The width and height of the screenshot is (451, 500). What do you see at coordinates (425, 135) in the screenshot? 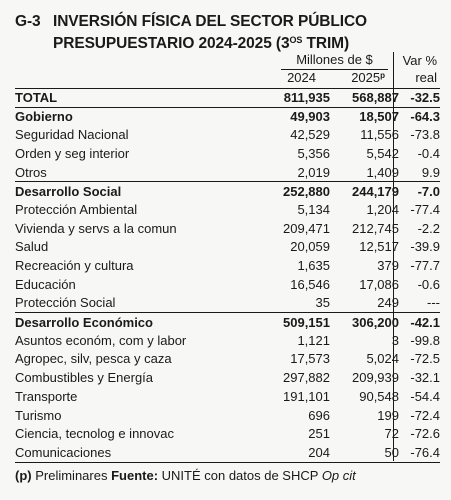
I see `value-var: -73.8` at bounding box center [425, 135].